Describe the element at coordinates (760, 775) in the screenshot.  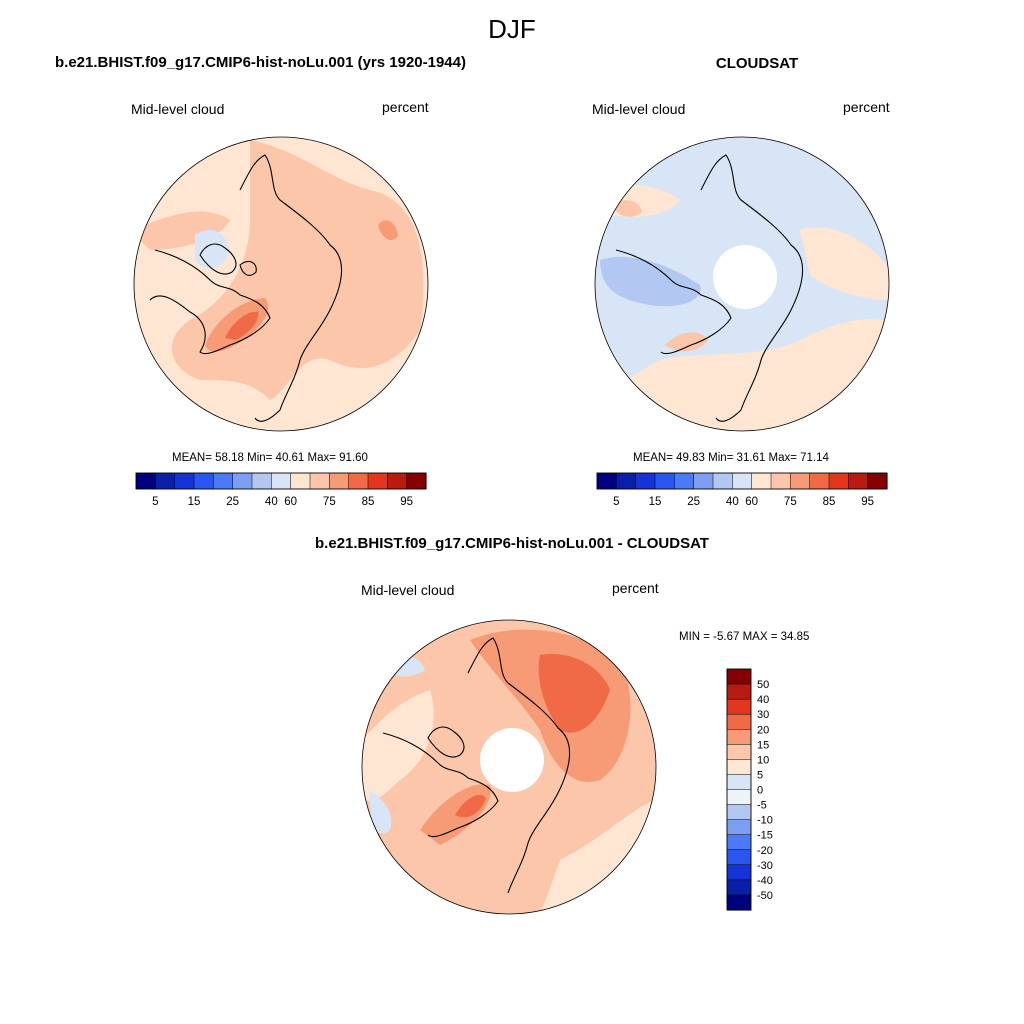
I see `colorbar-3-tick-label: 5` at that location.